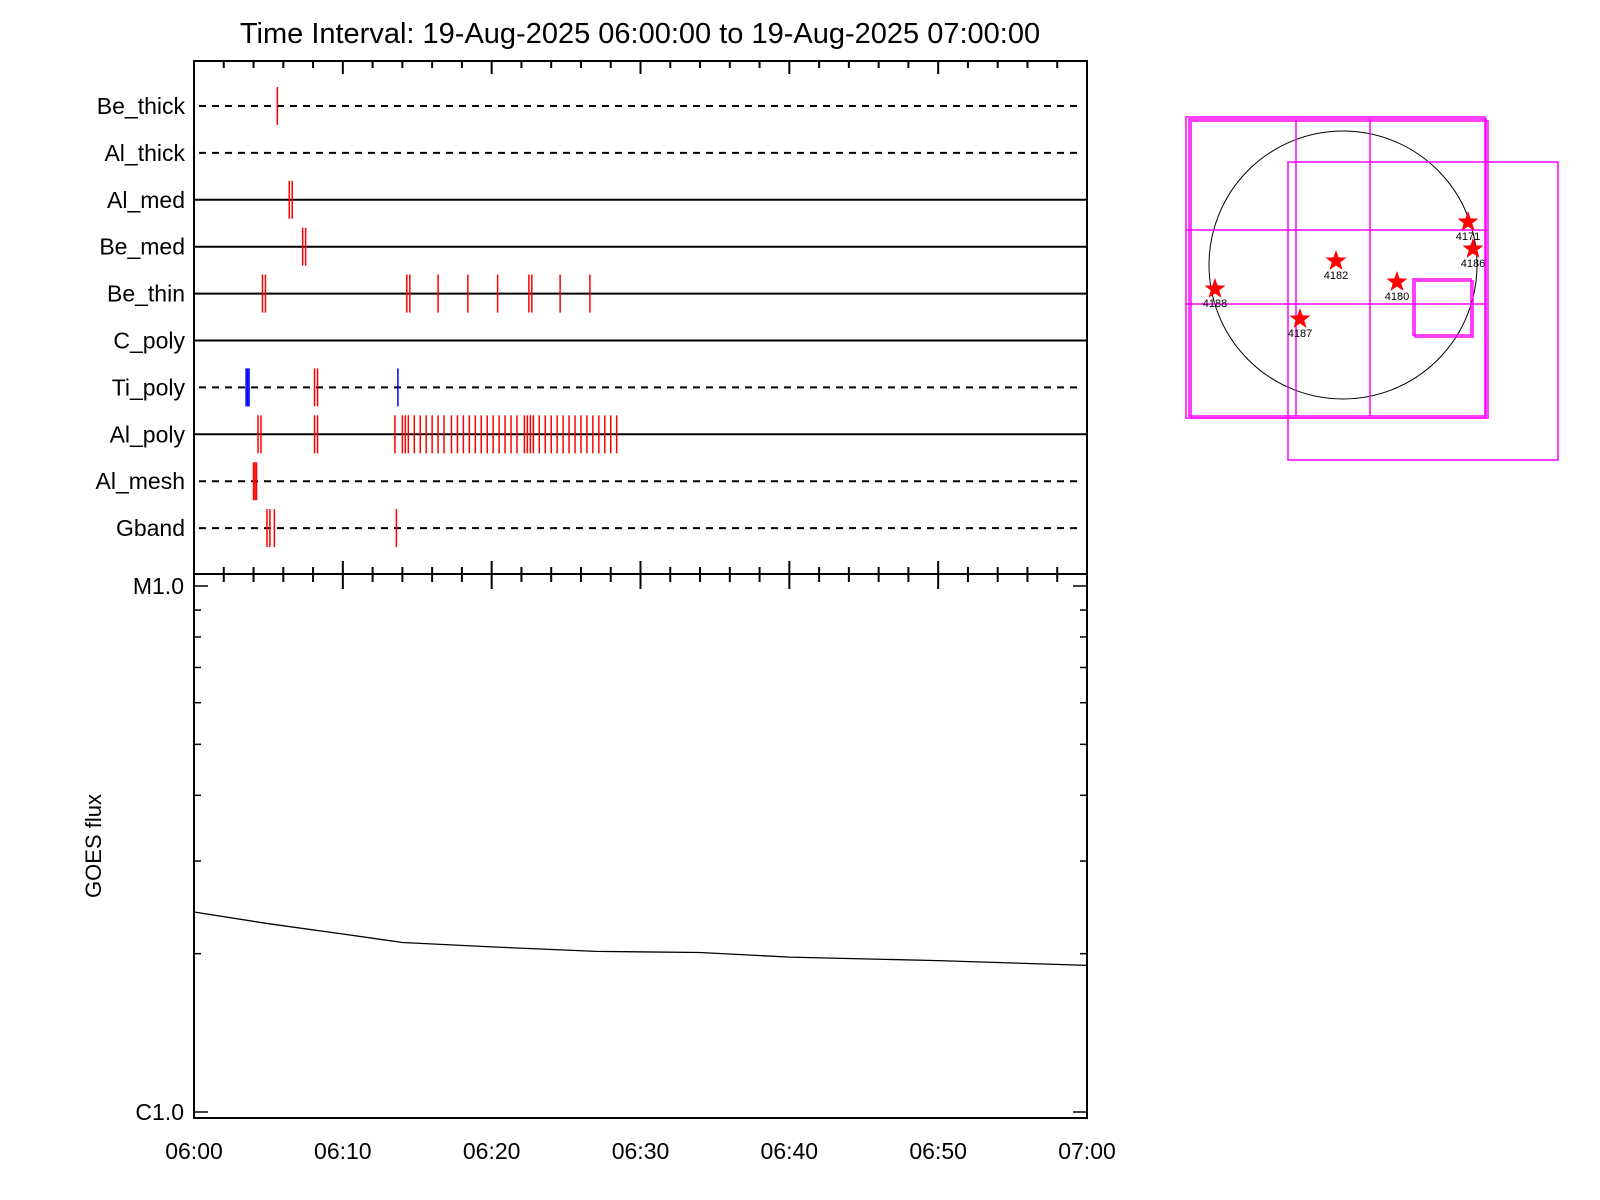 This screenshot has height=1200, width=1600. Describe the element at coordinates (149, 387) in the screenshot. I see `track-label: Ti_poly` at that location.